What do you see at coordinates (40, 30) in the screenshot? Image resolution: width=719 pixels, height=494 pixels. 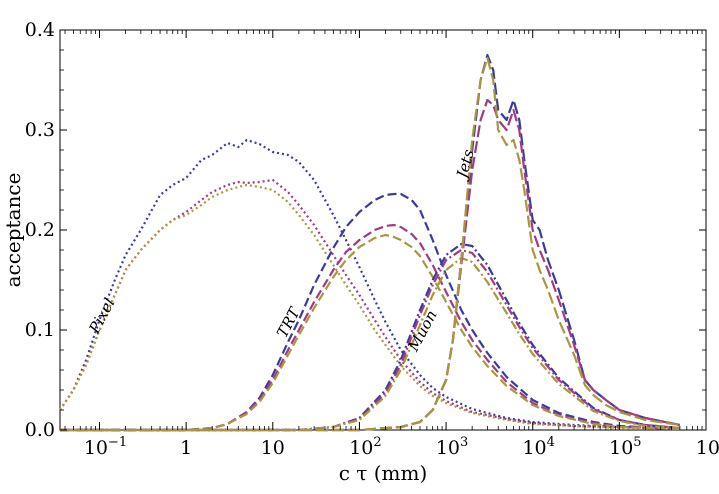 I see `y-tick-label: 0.4` at bounding box center [40, 30].